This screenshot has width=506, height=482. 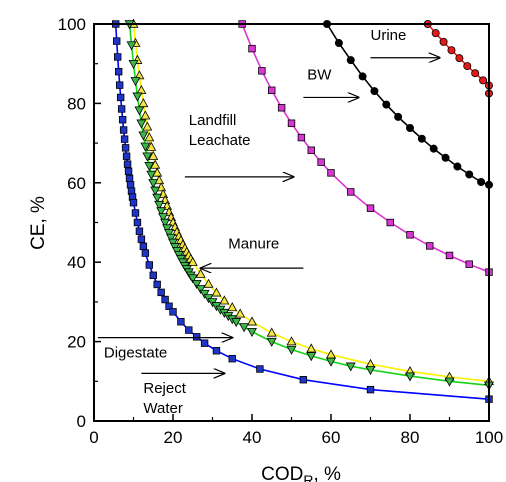 I want to click on x-axis-title: CODR, %, so click(x=301, y=473).